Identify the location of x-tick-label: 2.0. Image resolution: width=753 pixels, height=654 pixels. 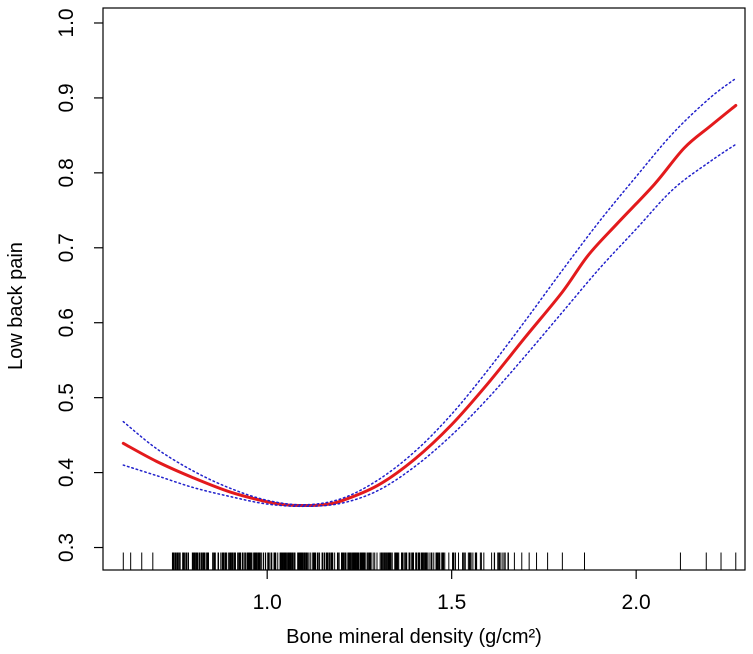
(636, 602).